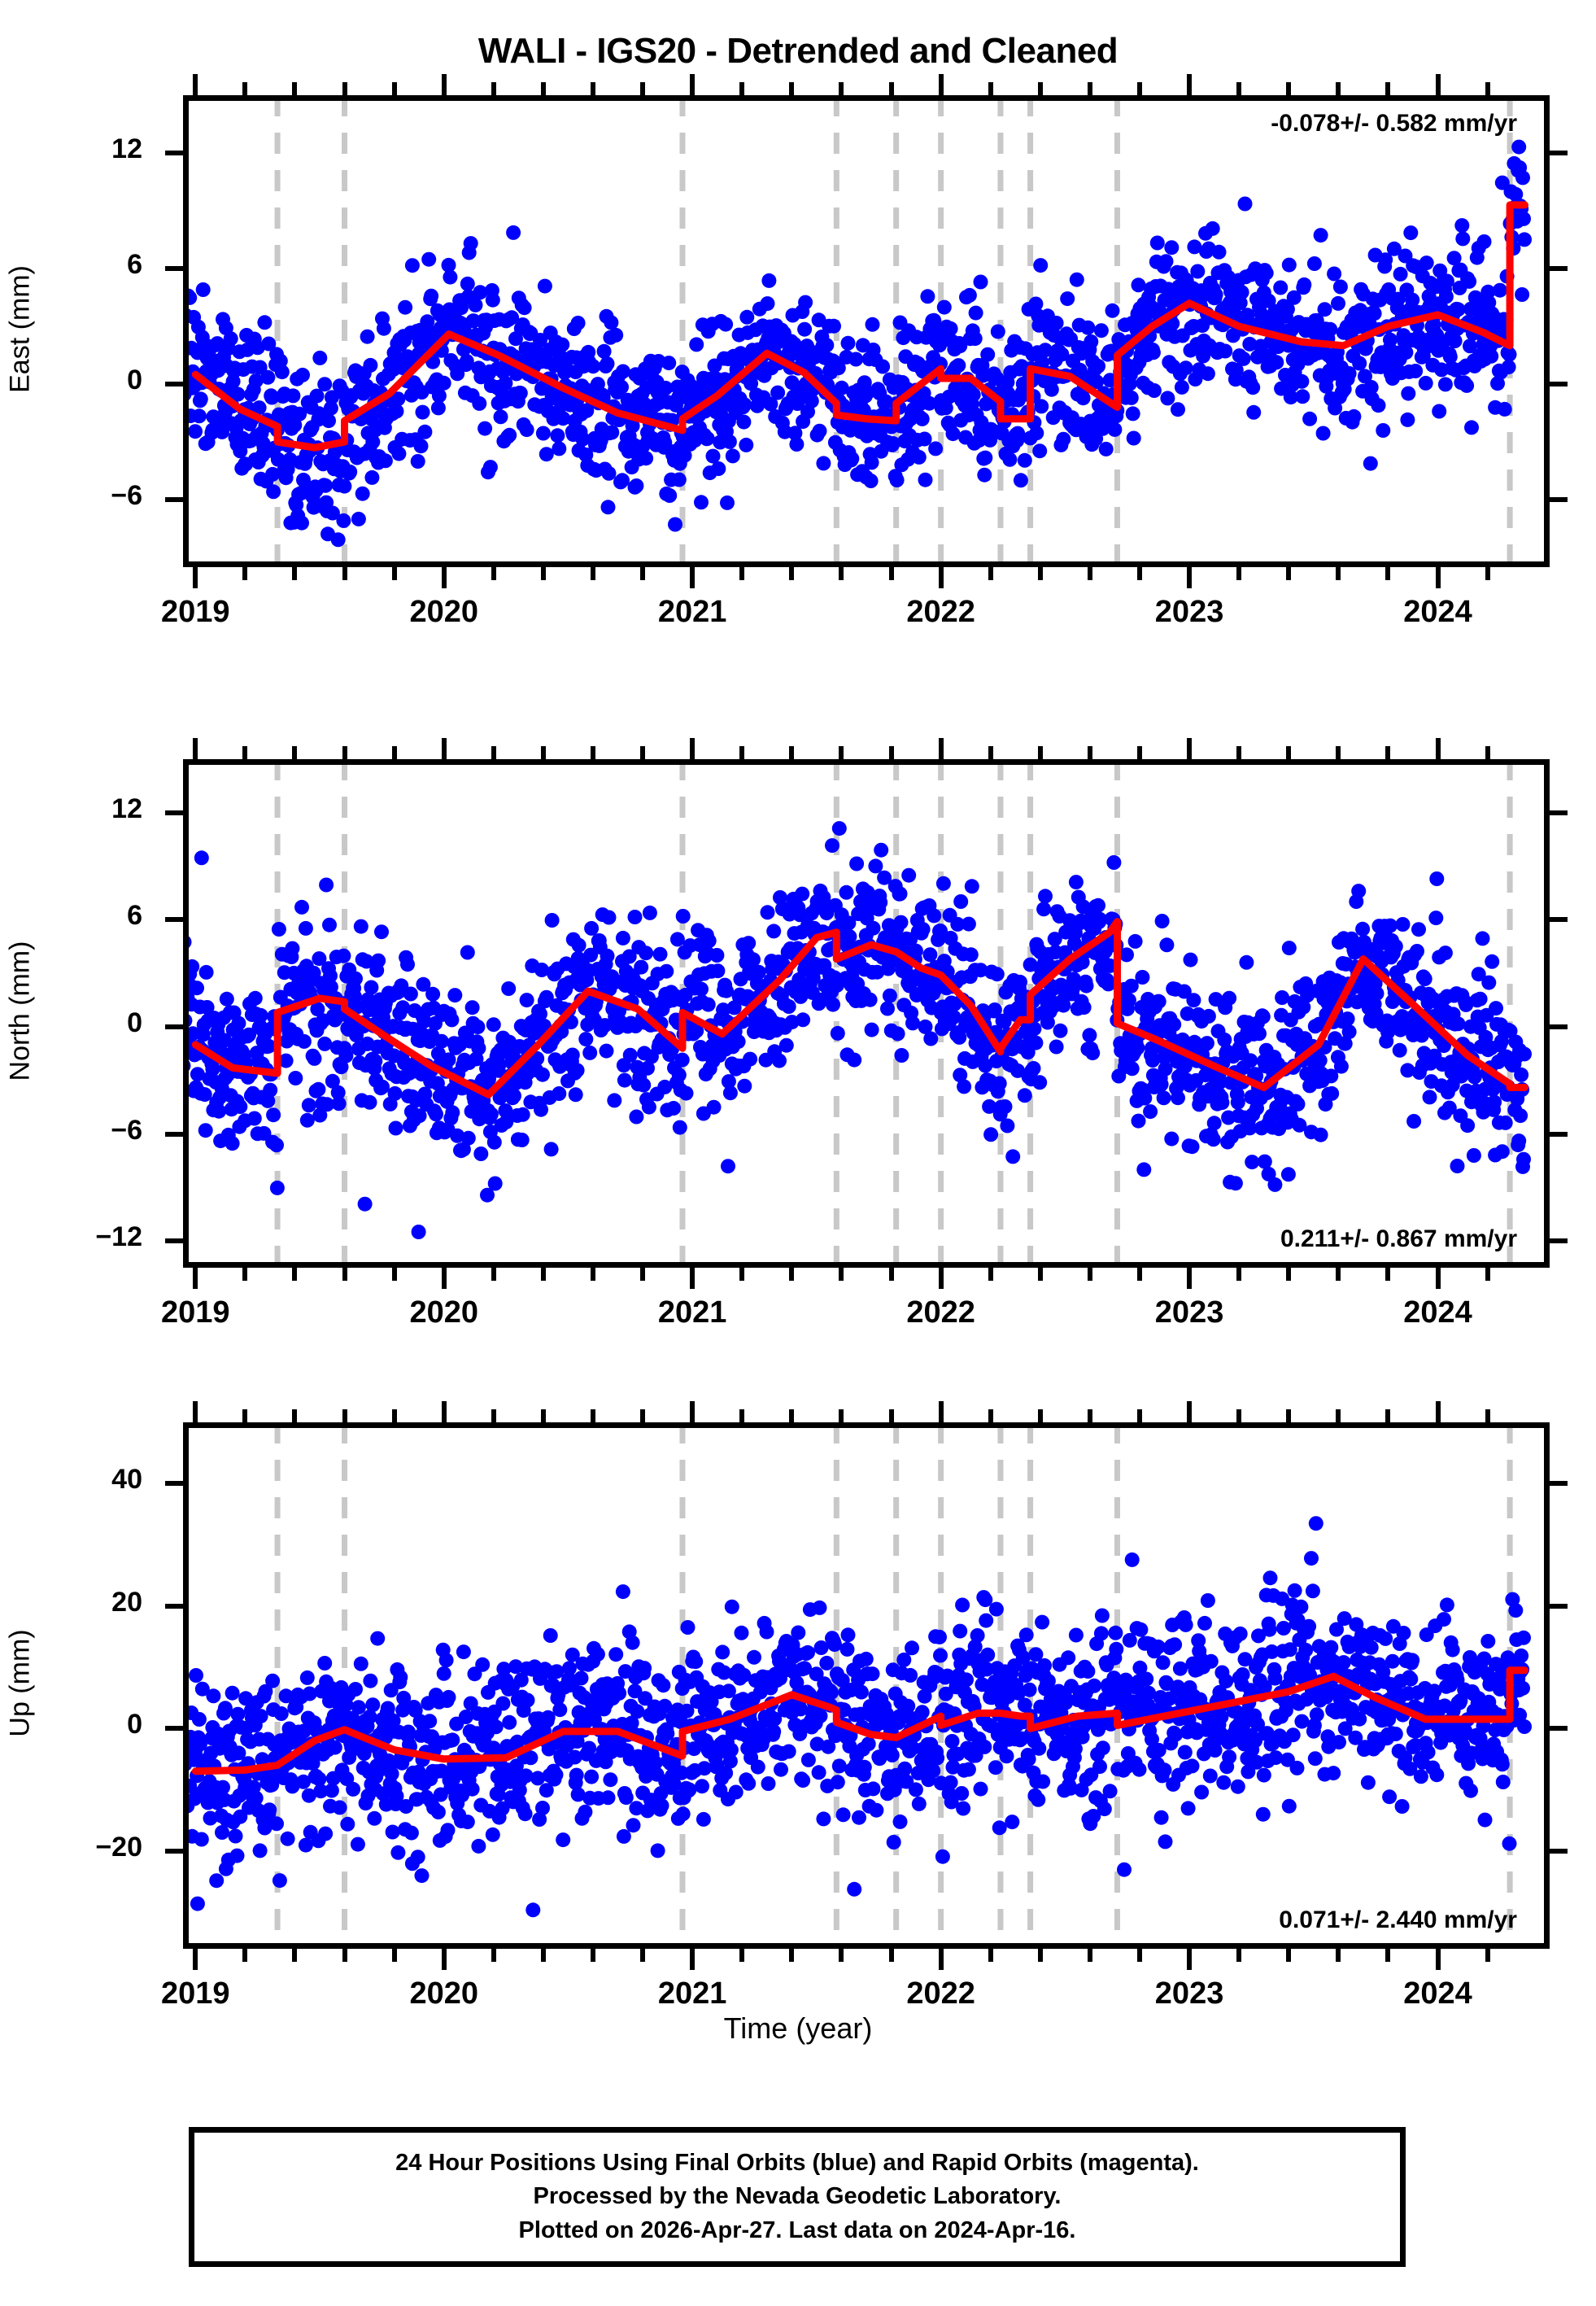 Image resolution: width=1596 pixels, height=2306 pixels. What do you see at coordinates (443, 612) in the screenshot?
I see `x-tick-label-east-1: 2020` at bounding box center [443, 612].